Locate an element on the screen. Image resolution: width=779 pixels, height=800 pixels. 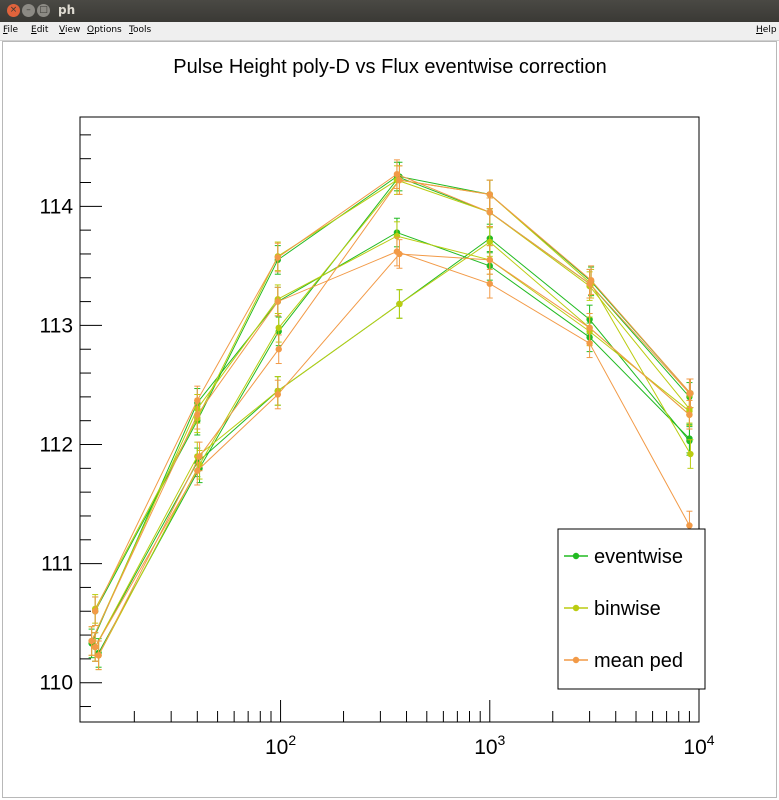
menu-tools: Tools is located at coordinates (140, 30).